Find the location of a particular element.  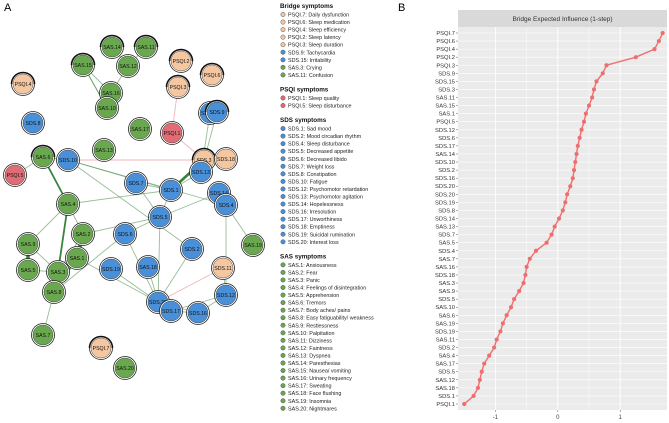

network-node-label: SAS.14 is located at coordinates (112, 48).